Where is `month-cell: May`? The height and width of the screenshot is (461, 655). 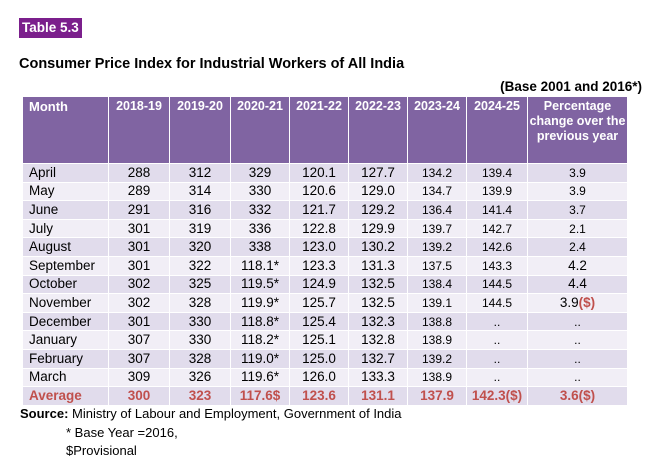 month-cell: May is located at coordinates (65, 191).